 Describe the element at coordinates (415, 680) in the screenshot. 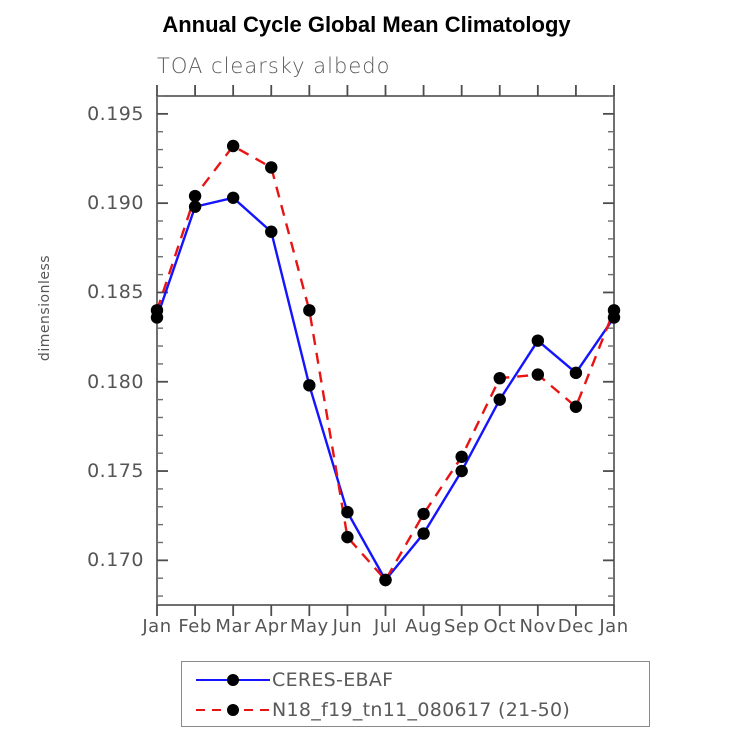

I see `legend-item-0: CERES-EBAF` at that location.